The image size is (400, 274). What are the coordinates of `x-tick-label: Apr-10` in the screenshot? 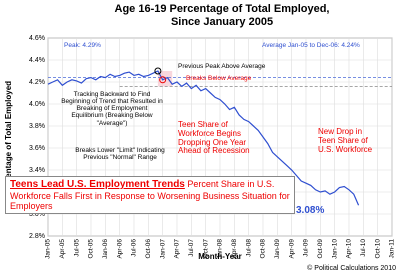 It's located at (349, 249).